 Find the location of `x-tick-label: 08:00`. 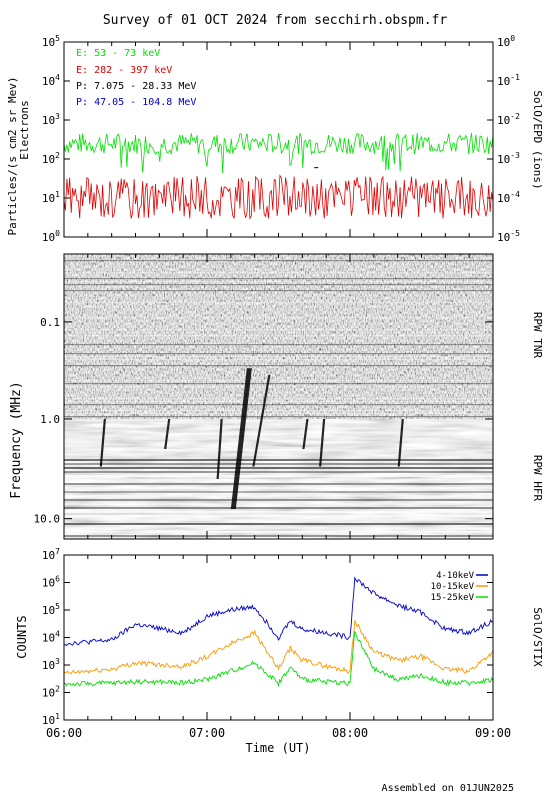

x-tick-label: 08:00 is located at coordinates (350, 733).